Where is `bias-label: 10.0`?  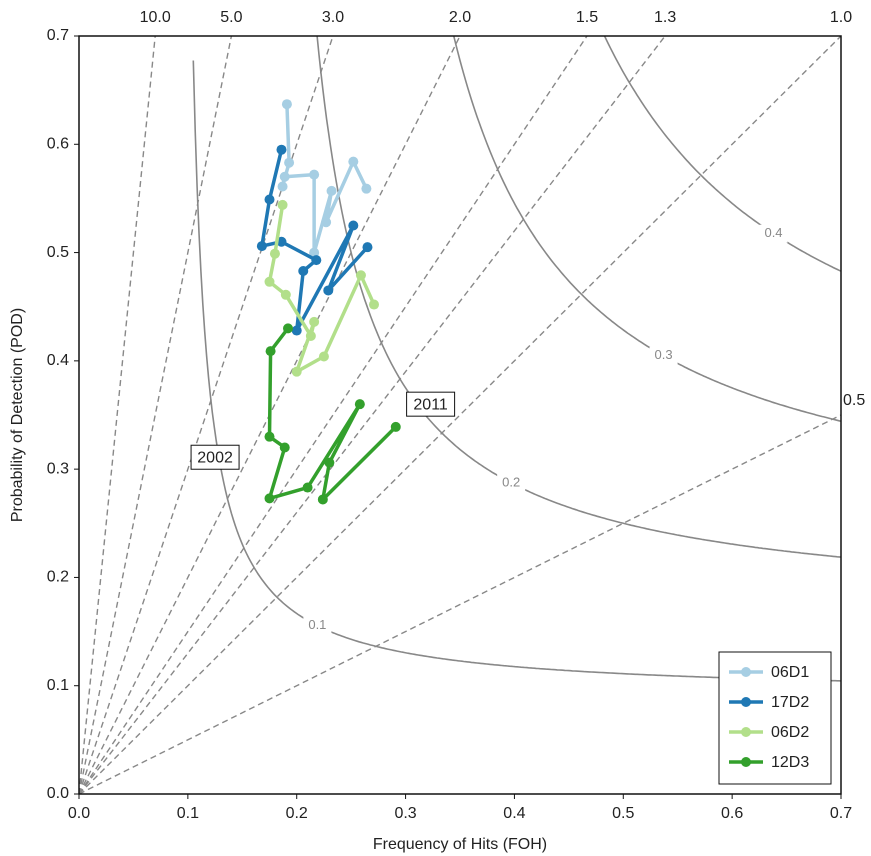
bias-label: 10.0 is located at coordinates (155, 17).